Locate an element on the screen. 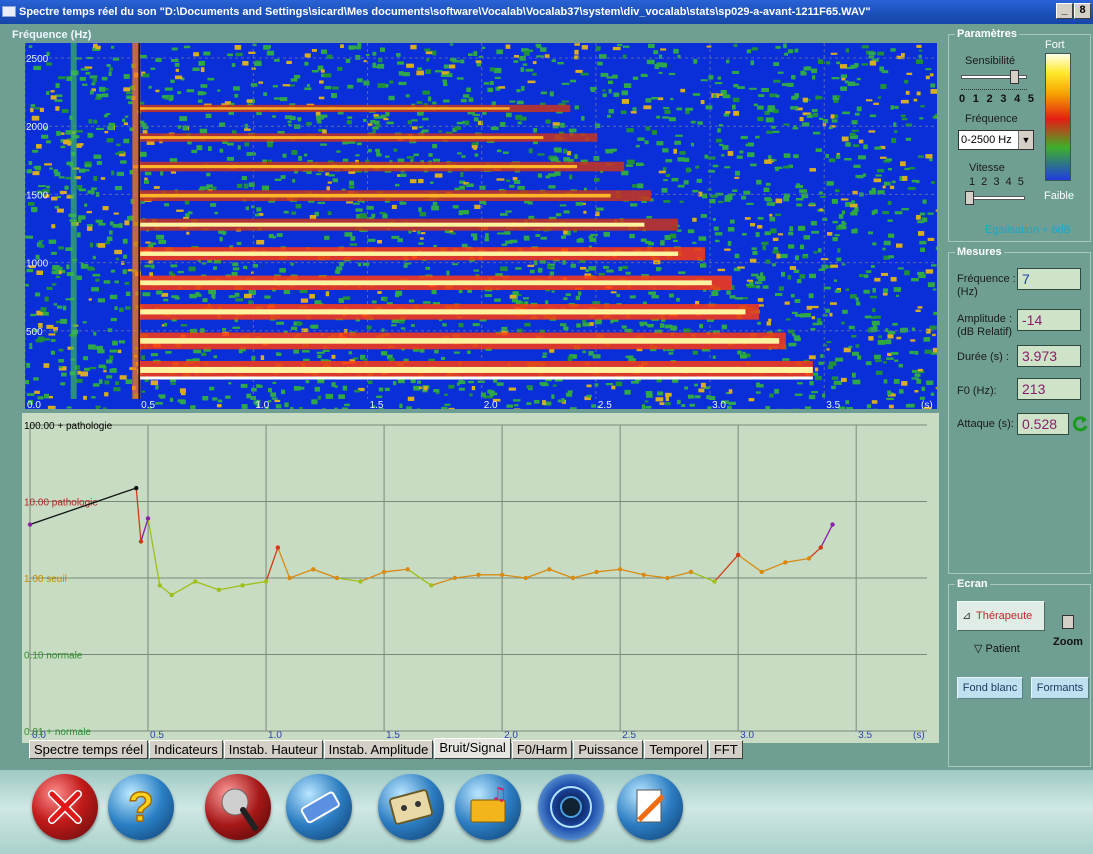 This screenshot has width=1093, height=854. therapeute-button: ⊿ Thérapeute is located at coordinates (1001, 616).